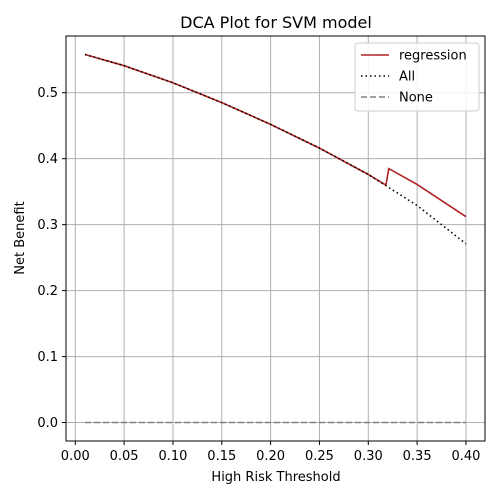  What do you see at coordinates (433, 56) in the screenshot?
I see `legend-label-regression: regression` at bounding box center [433, 56].